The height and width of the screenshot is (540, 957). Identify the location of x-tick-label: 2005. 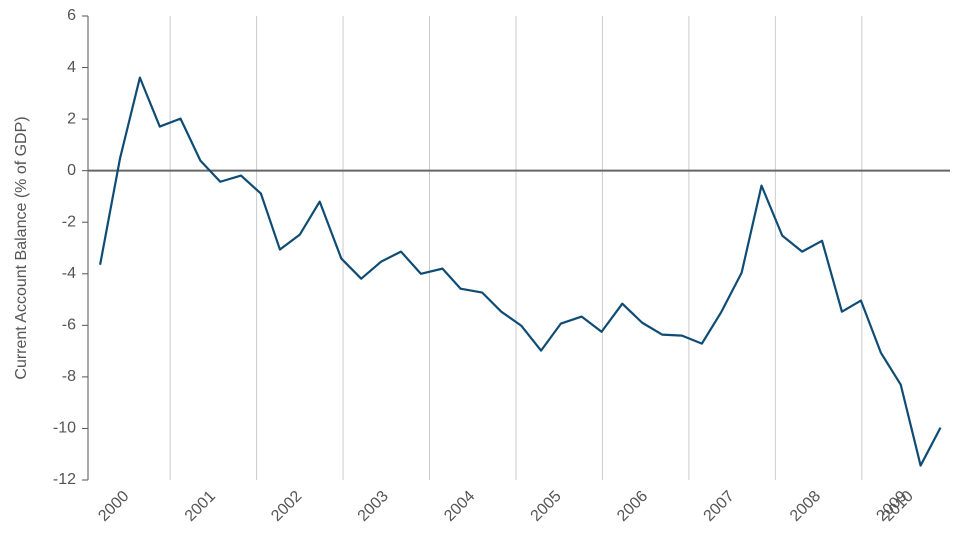
(546, 506).